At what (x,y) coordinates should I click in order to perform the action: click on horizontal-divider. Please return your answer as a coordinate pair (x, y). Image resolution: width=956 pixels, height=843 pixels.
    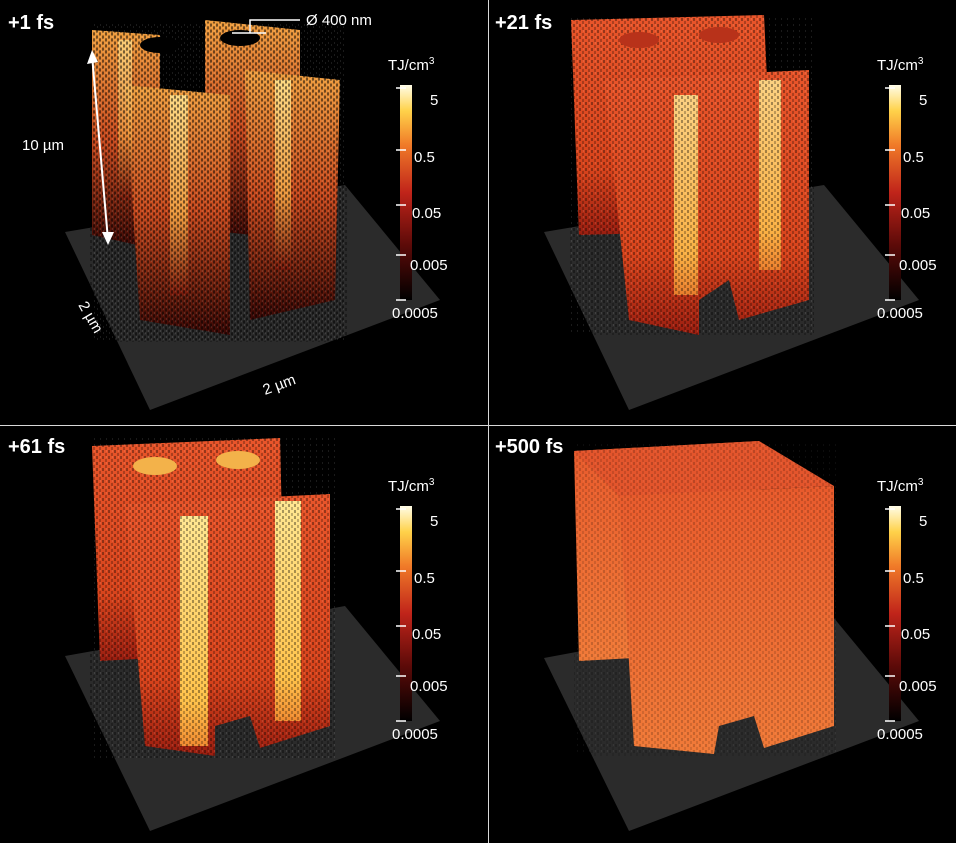
    Looking at the image, I should click on (478, 425).